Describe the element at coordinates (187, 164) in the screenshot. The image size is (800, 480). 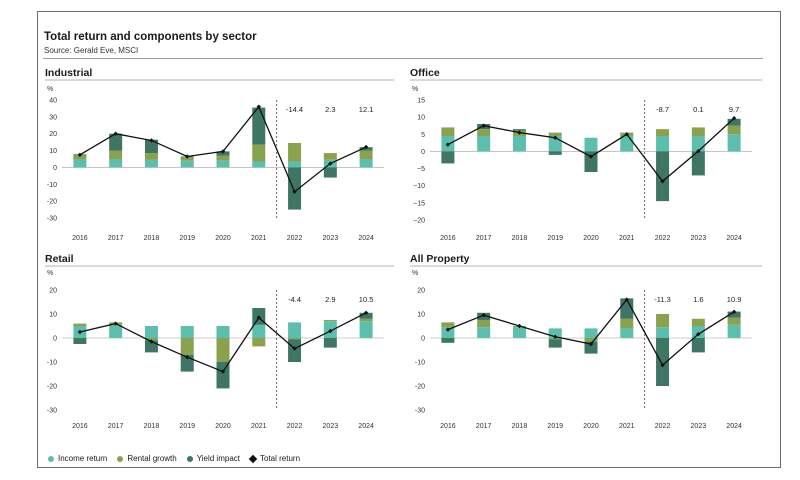
I see `bar-income-2019` at that location.